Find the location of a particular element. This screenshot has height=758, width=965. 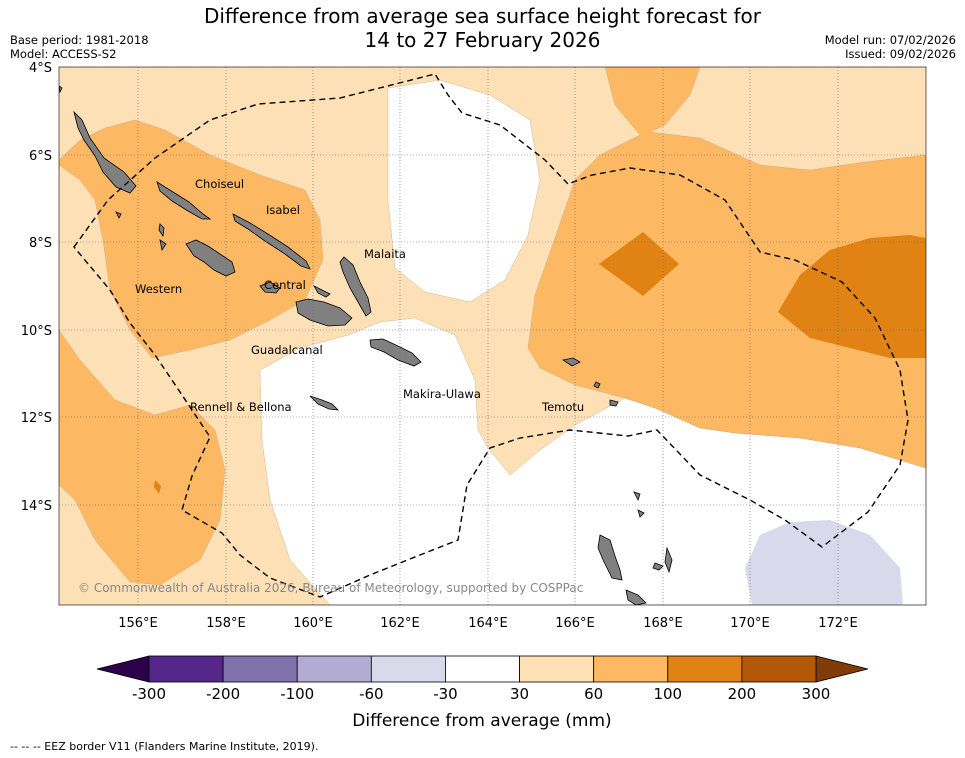

colorbar-tick-label: 30 is located at coordinates (519, 694).